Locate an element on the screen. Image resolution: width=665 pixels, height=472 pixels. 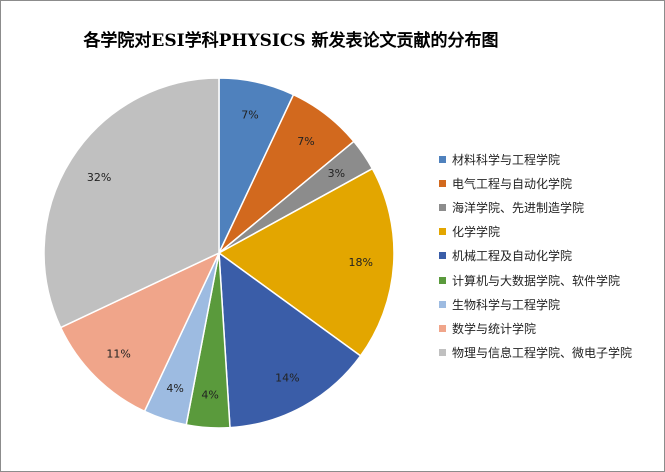
legend-item-1: 材料科学与工程学院 is located at coordinates (535, 159).